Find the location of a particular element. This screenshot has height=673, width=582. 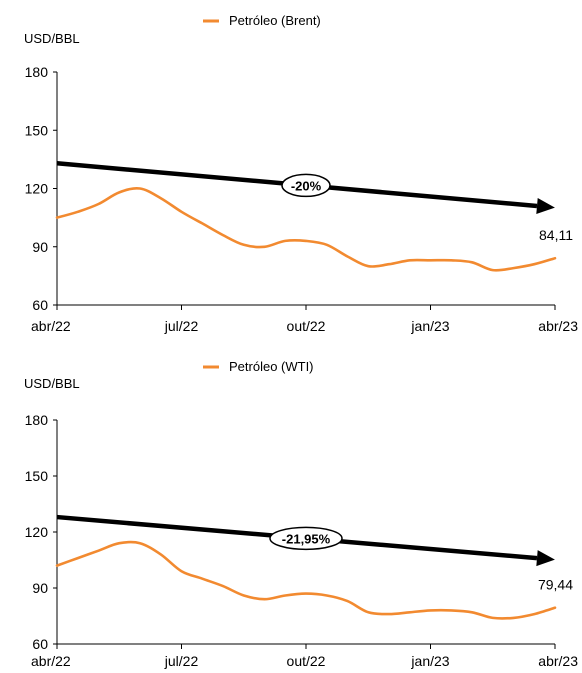

brent-y-axis-unit-label: USD/BBL is located at coordinates (52, 38).